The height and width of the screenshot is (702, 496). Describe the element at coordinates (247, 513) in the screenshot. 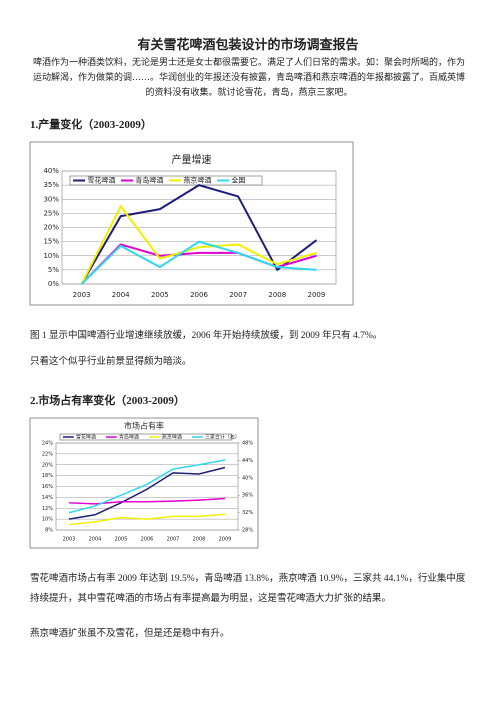

I see `y2-tick-label: 32%` at that location.